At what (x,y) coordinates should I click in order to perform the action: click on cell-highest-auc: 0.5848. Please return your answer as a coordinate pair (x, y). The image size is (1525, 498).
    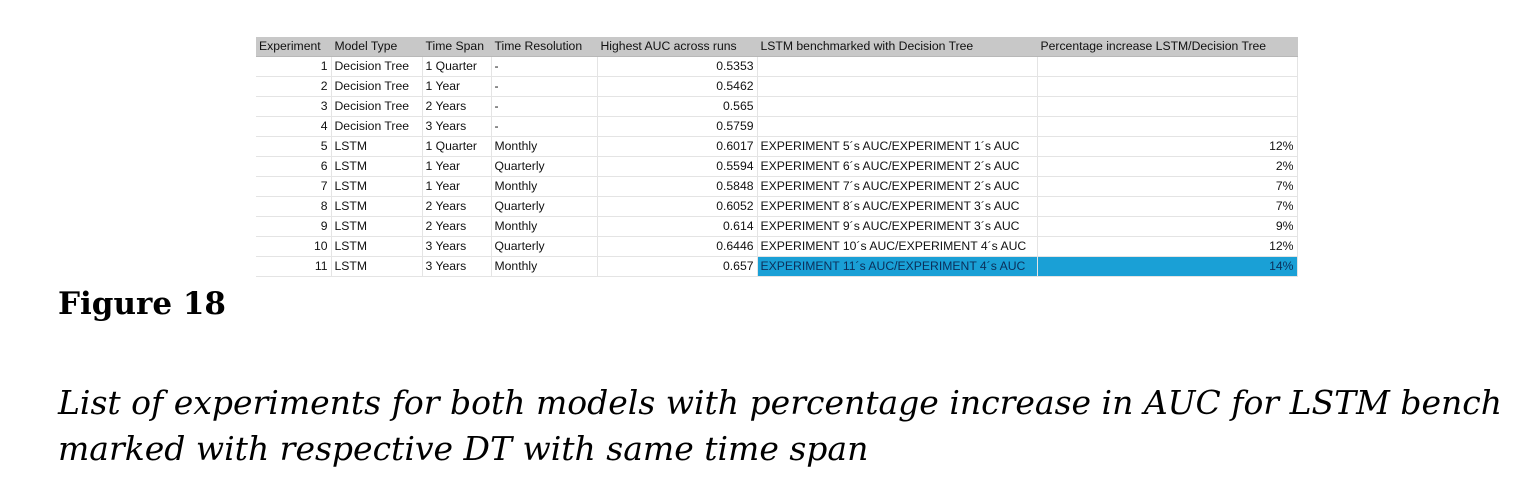
    Looking at the image, I should click on (677, 186).